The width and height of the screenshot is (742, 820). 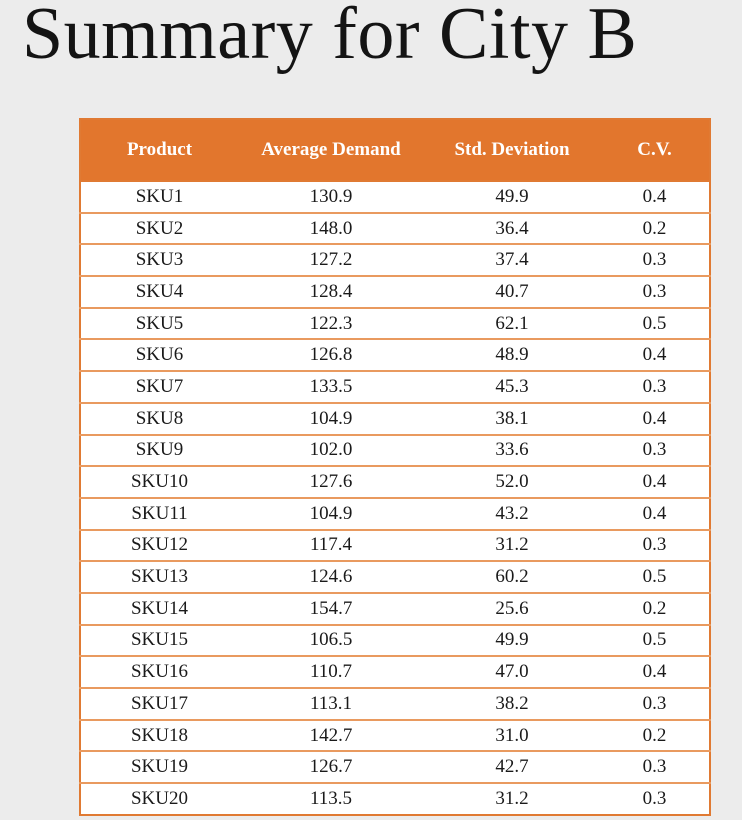 What do you see at coordinates (331, 609) in the screenshot?
I see `average-demand-cell: 154.7` at bounding box center [331, 609].